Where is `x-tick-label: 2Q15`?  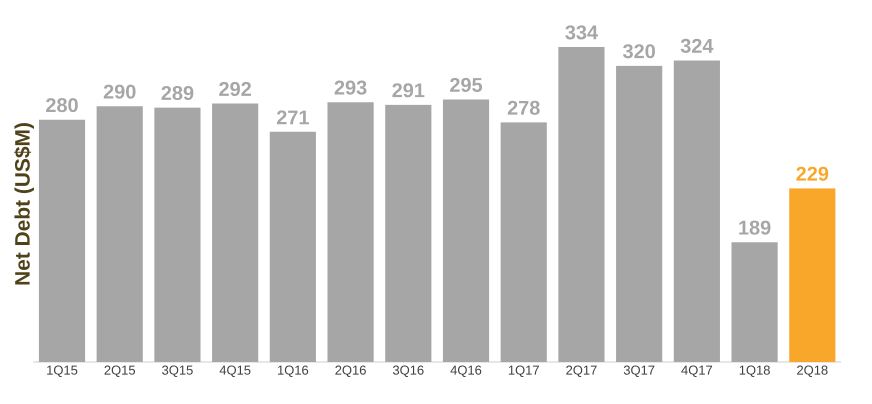
x-tick-label: 2Q15 is located at coordinates (120, 372).